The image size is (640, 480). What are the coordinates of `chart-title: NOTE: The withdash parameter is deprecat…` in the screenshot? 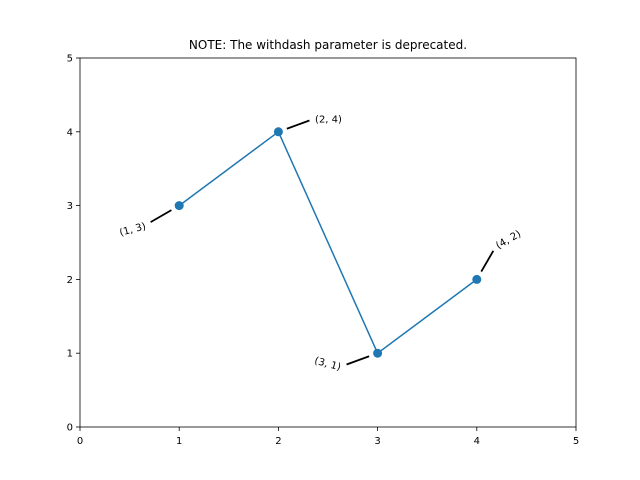 It's located at (328, 45).